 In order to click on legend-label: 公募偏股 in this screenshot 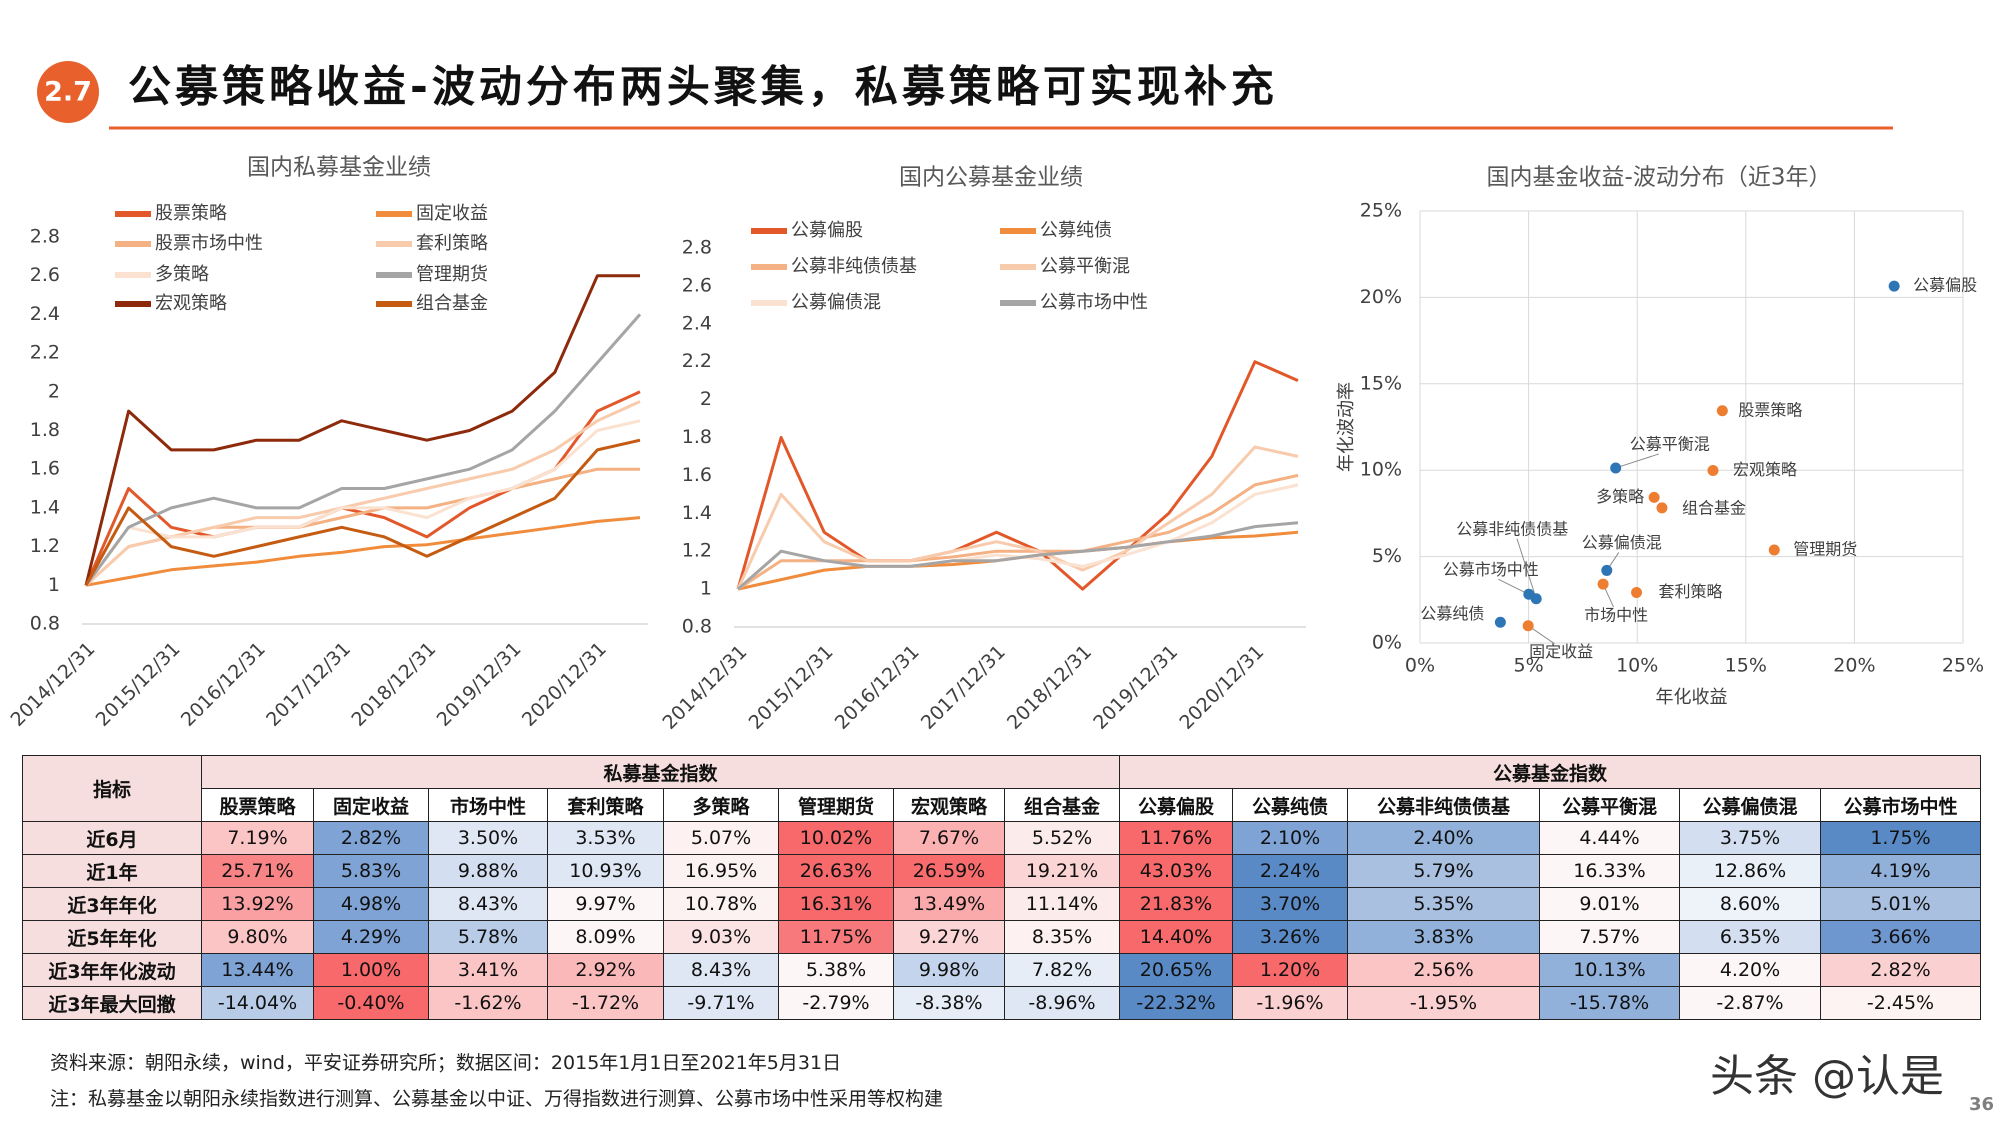, I will do `click(827, 230)`.